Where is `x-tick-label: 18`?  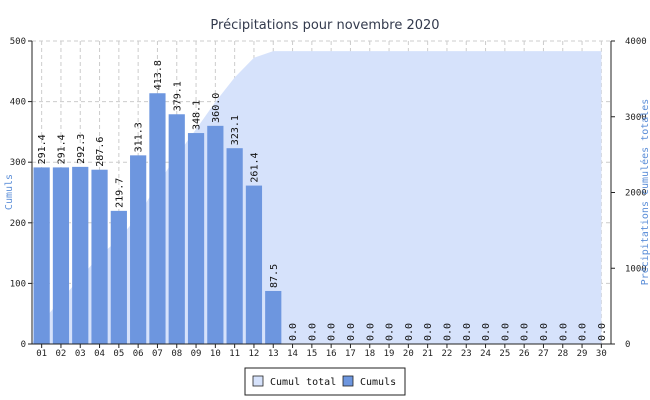 x-tick-label: 18 is located at coordinates (369, 354).